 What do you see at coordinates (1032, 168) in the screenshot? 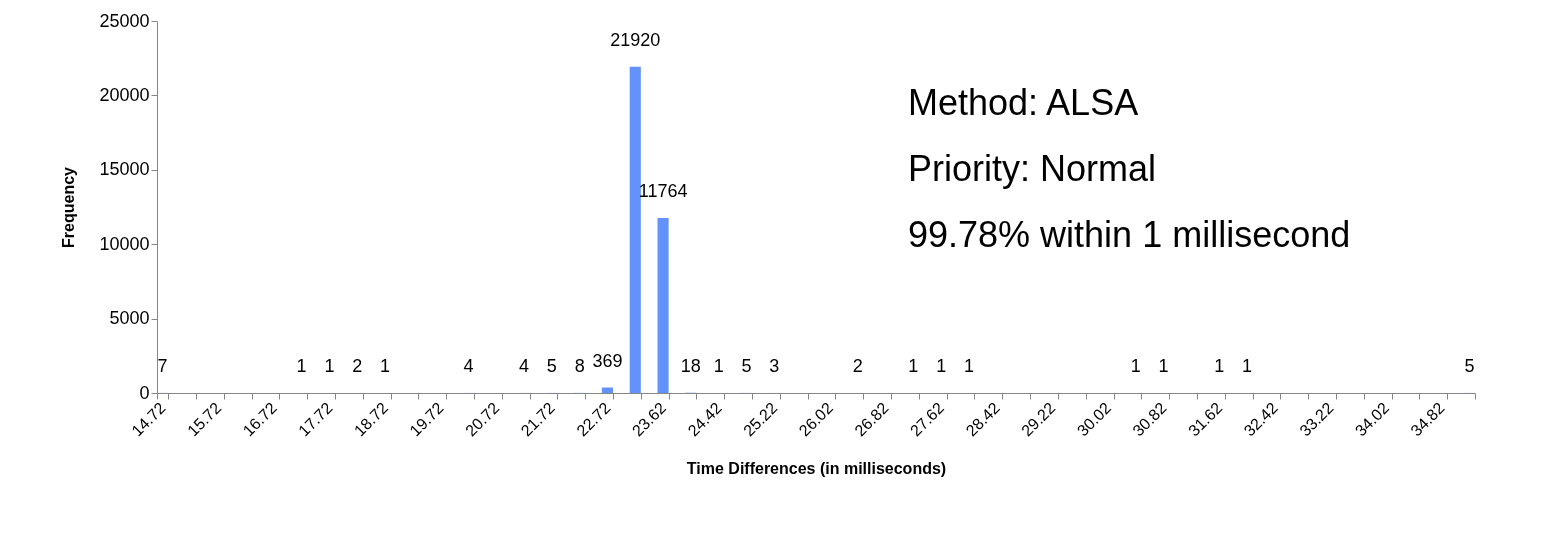
I see `annotation: Priority: Normal` at bounding box center [1032, 168].